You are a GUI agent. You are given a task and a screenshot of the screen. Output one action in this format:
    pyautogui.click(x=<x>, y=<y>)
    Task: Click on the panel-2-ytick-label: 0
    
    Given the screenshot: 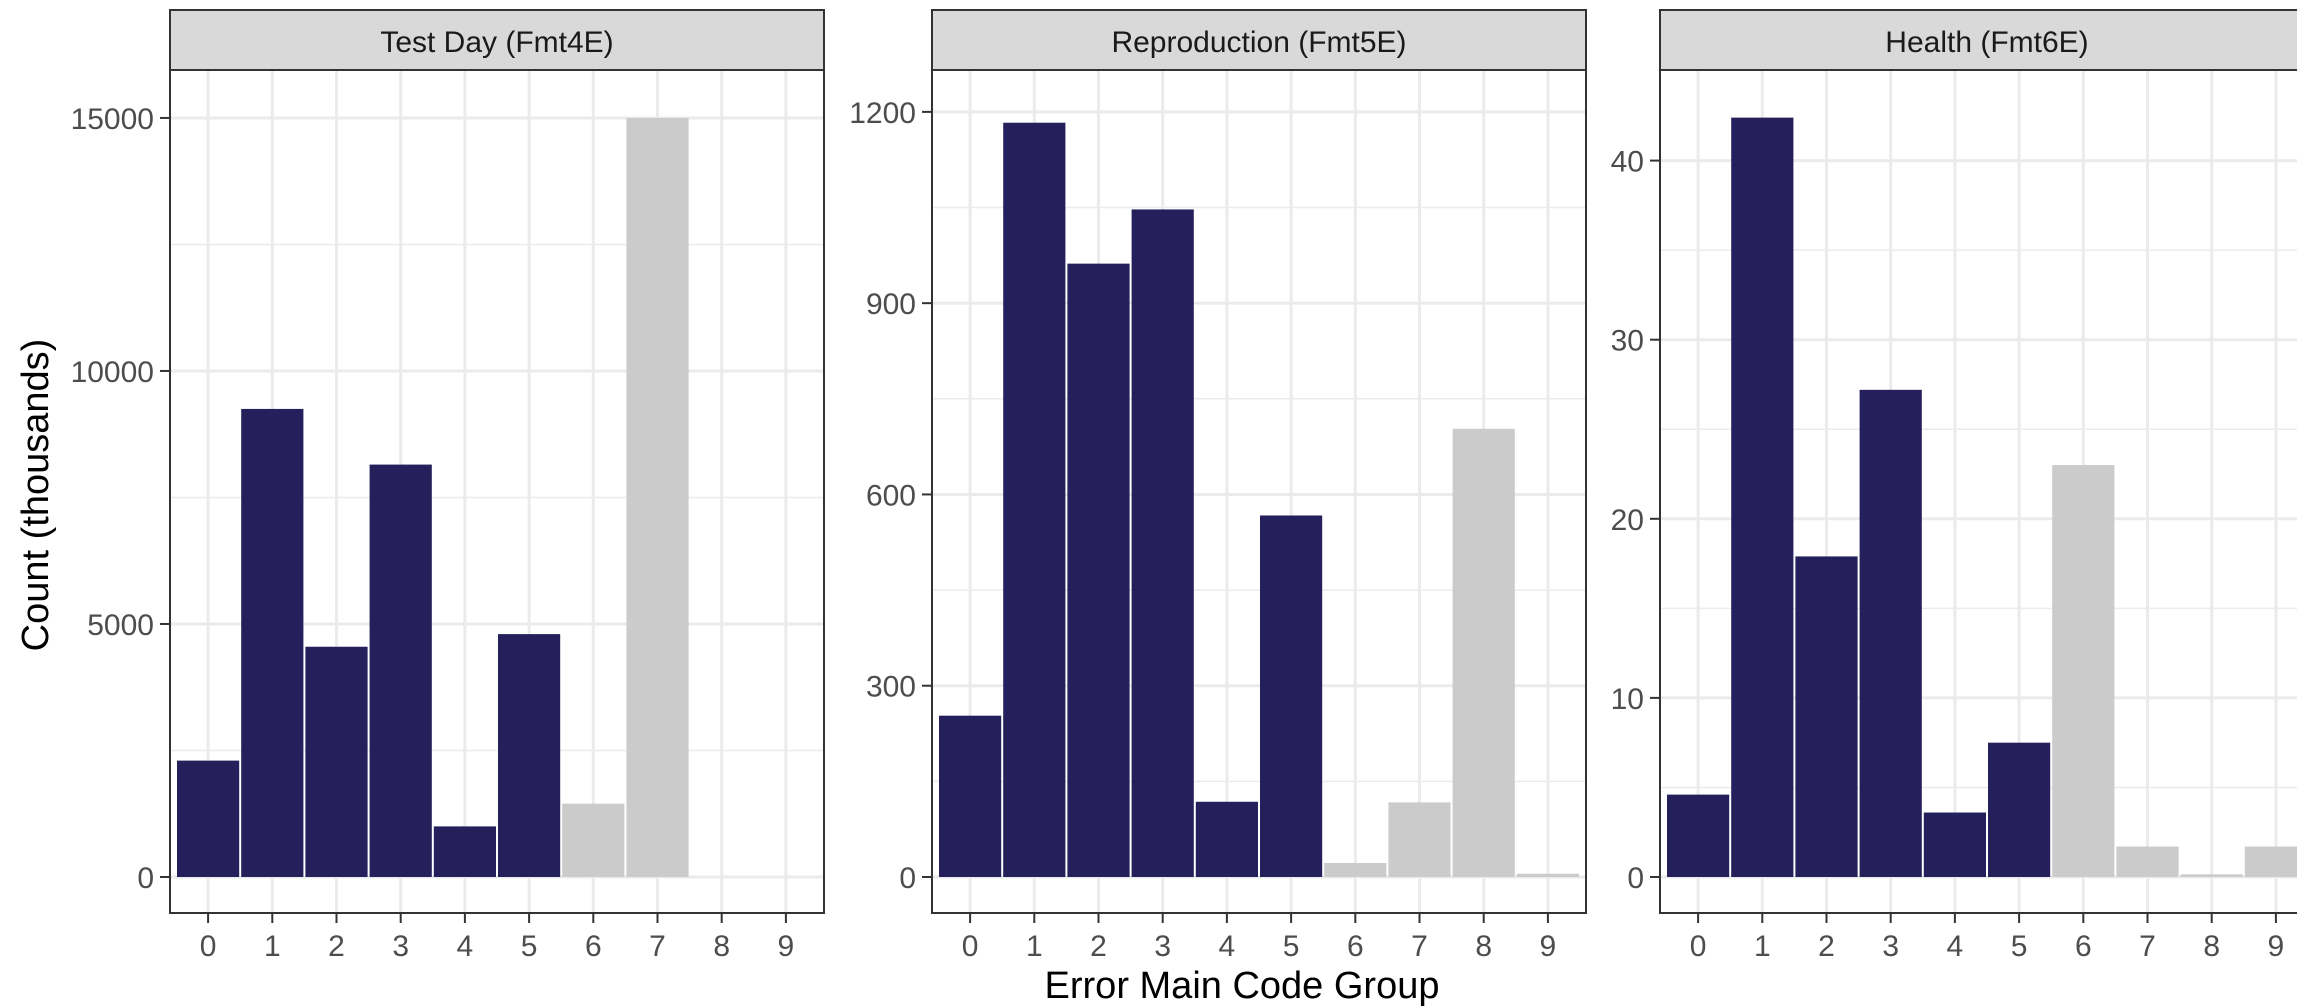 What is the action you would take?
    pyautogui.click(x=1635, y=878)
    